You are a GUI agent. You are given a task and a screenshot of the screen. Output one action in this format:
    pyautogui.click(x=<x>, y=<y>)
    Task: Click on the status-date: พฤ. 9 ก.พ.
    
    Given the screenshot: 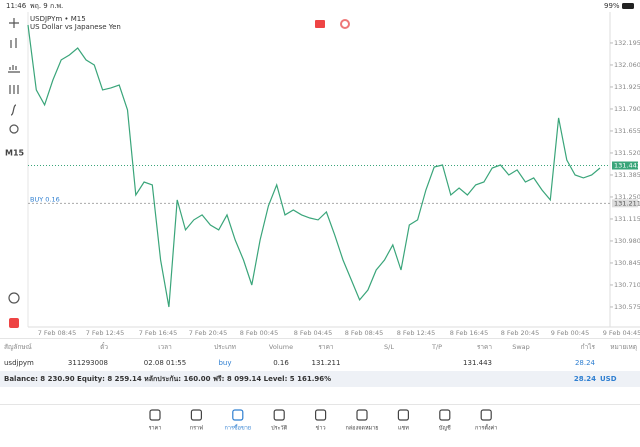 What is the action you would take?
    pyautogui.click(x=46, y=6)
    